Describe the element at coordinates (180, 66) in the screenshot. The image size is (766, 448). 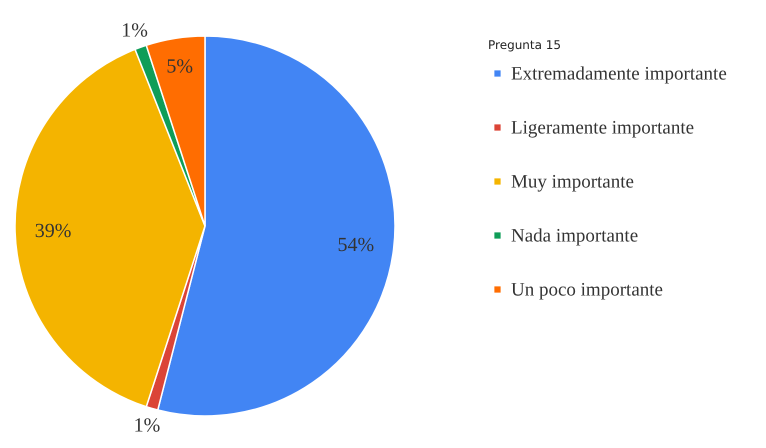
I see `data-label: 5%` at that location.